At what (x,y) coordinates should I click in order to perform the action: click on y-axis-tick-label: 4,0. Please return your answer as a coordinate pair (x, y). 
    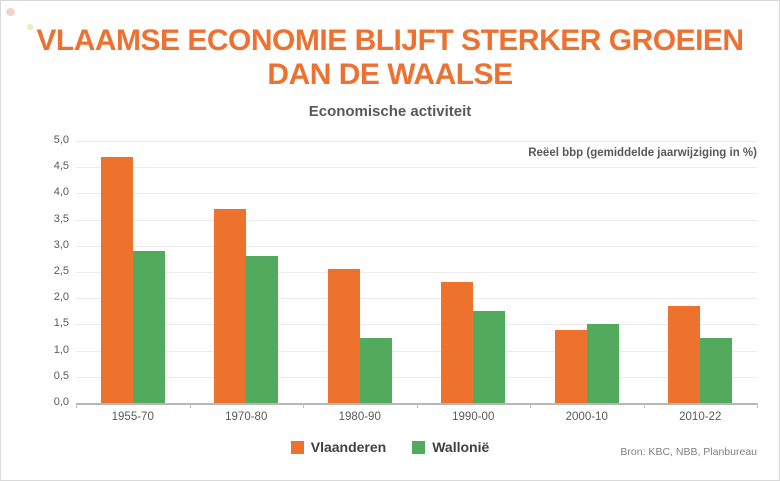
    Looking at the image, I should click on (61, 192).